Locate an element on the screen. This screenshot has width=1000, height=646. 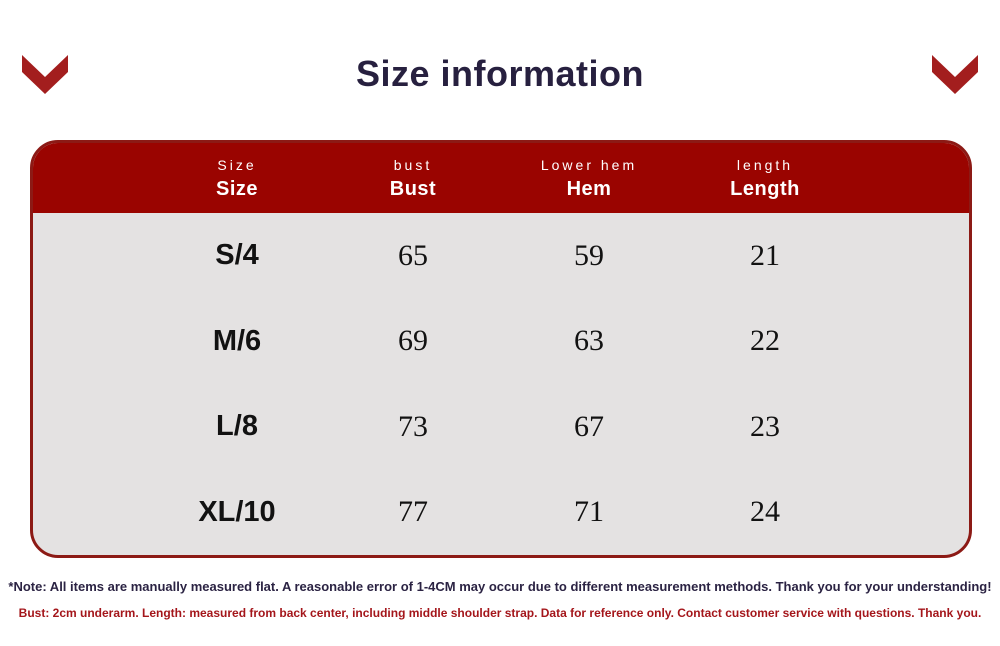
column-header-size: Size Size is located at coordinates (237, 178).